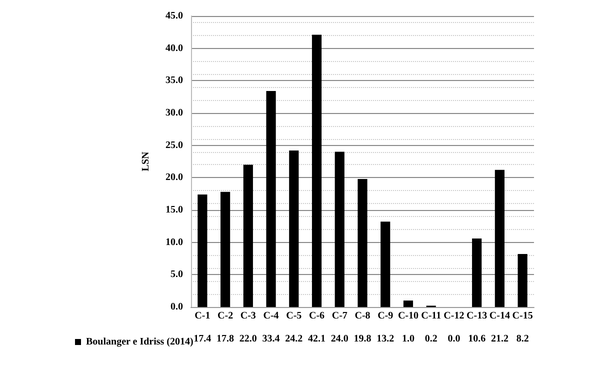 This screenshot has height=379, width=592. What do you see at coordinates (294, 339) in the screenshot?
I see `data-label: 24.2` at bounding box center [294, 339].